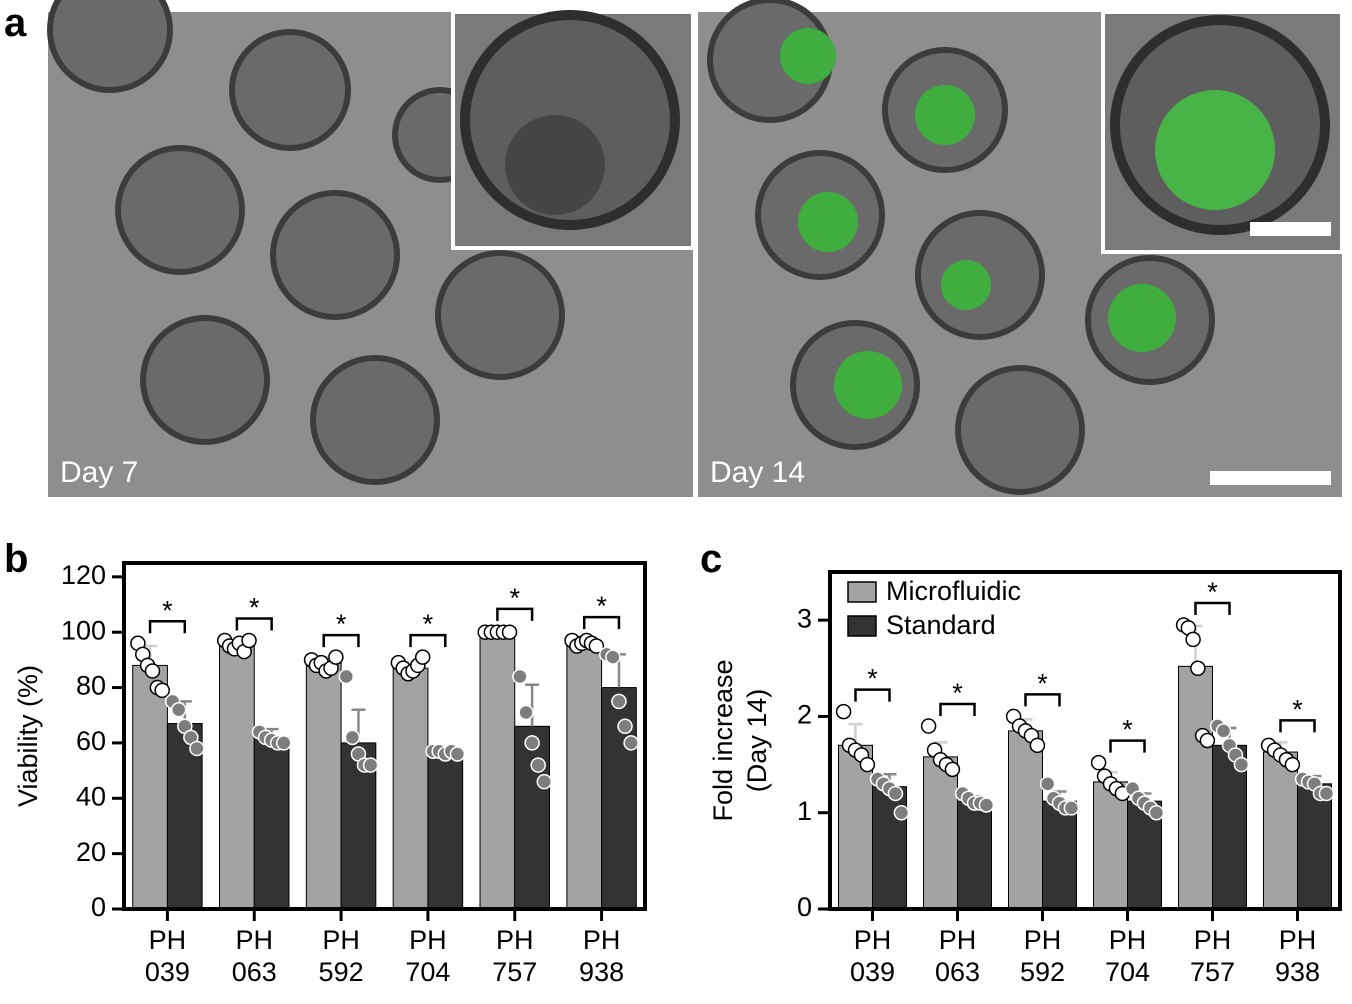 Image resolution: width=1352 pixels, height=1004 pixels. I want to click on legend-swatch, so click(862, 626).